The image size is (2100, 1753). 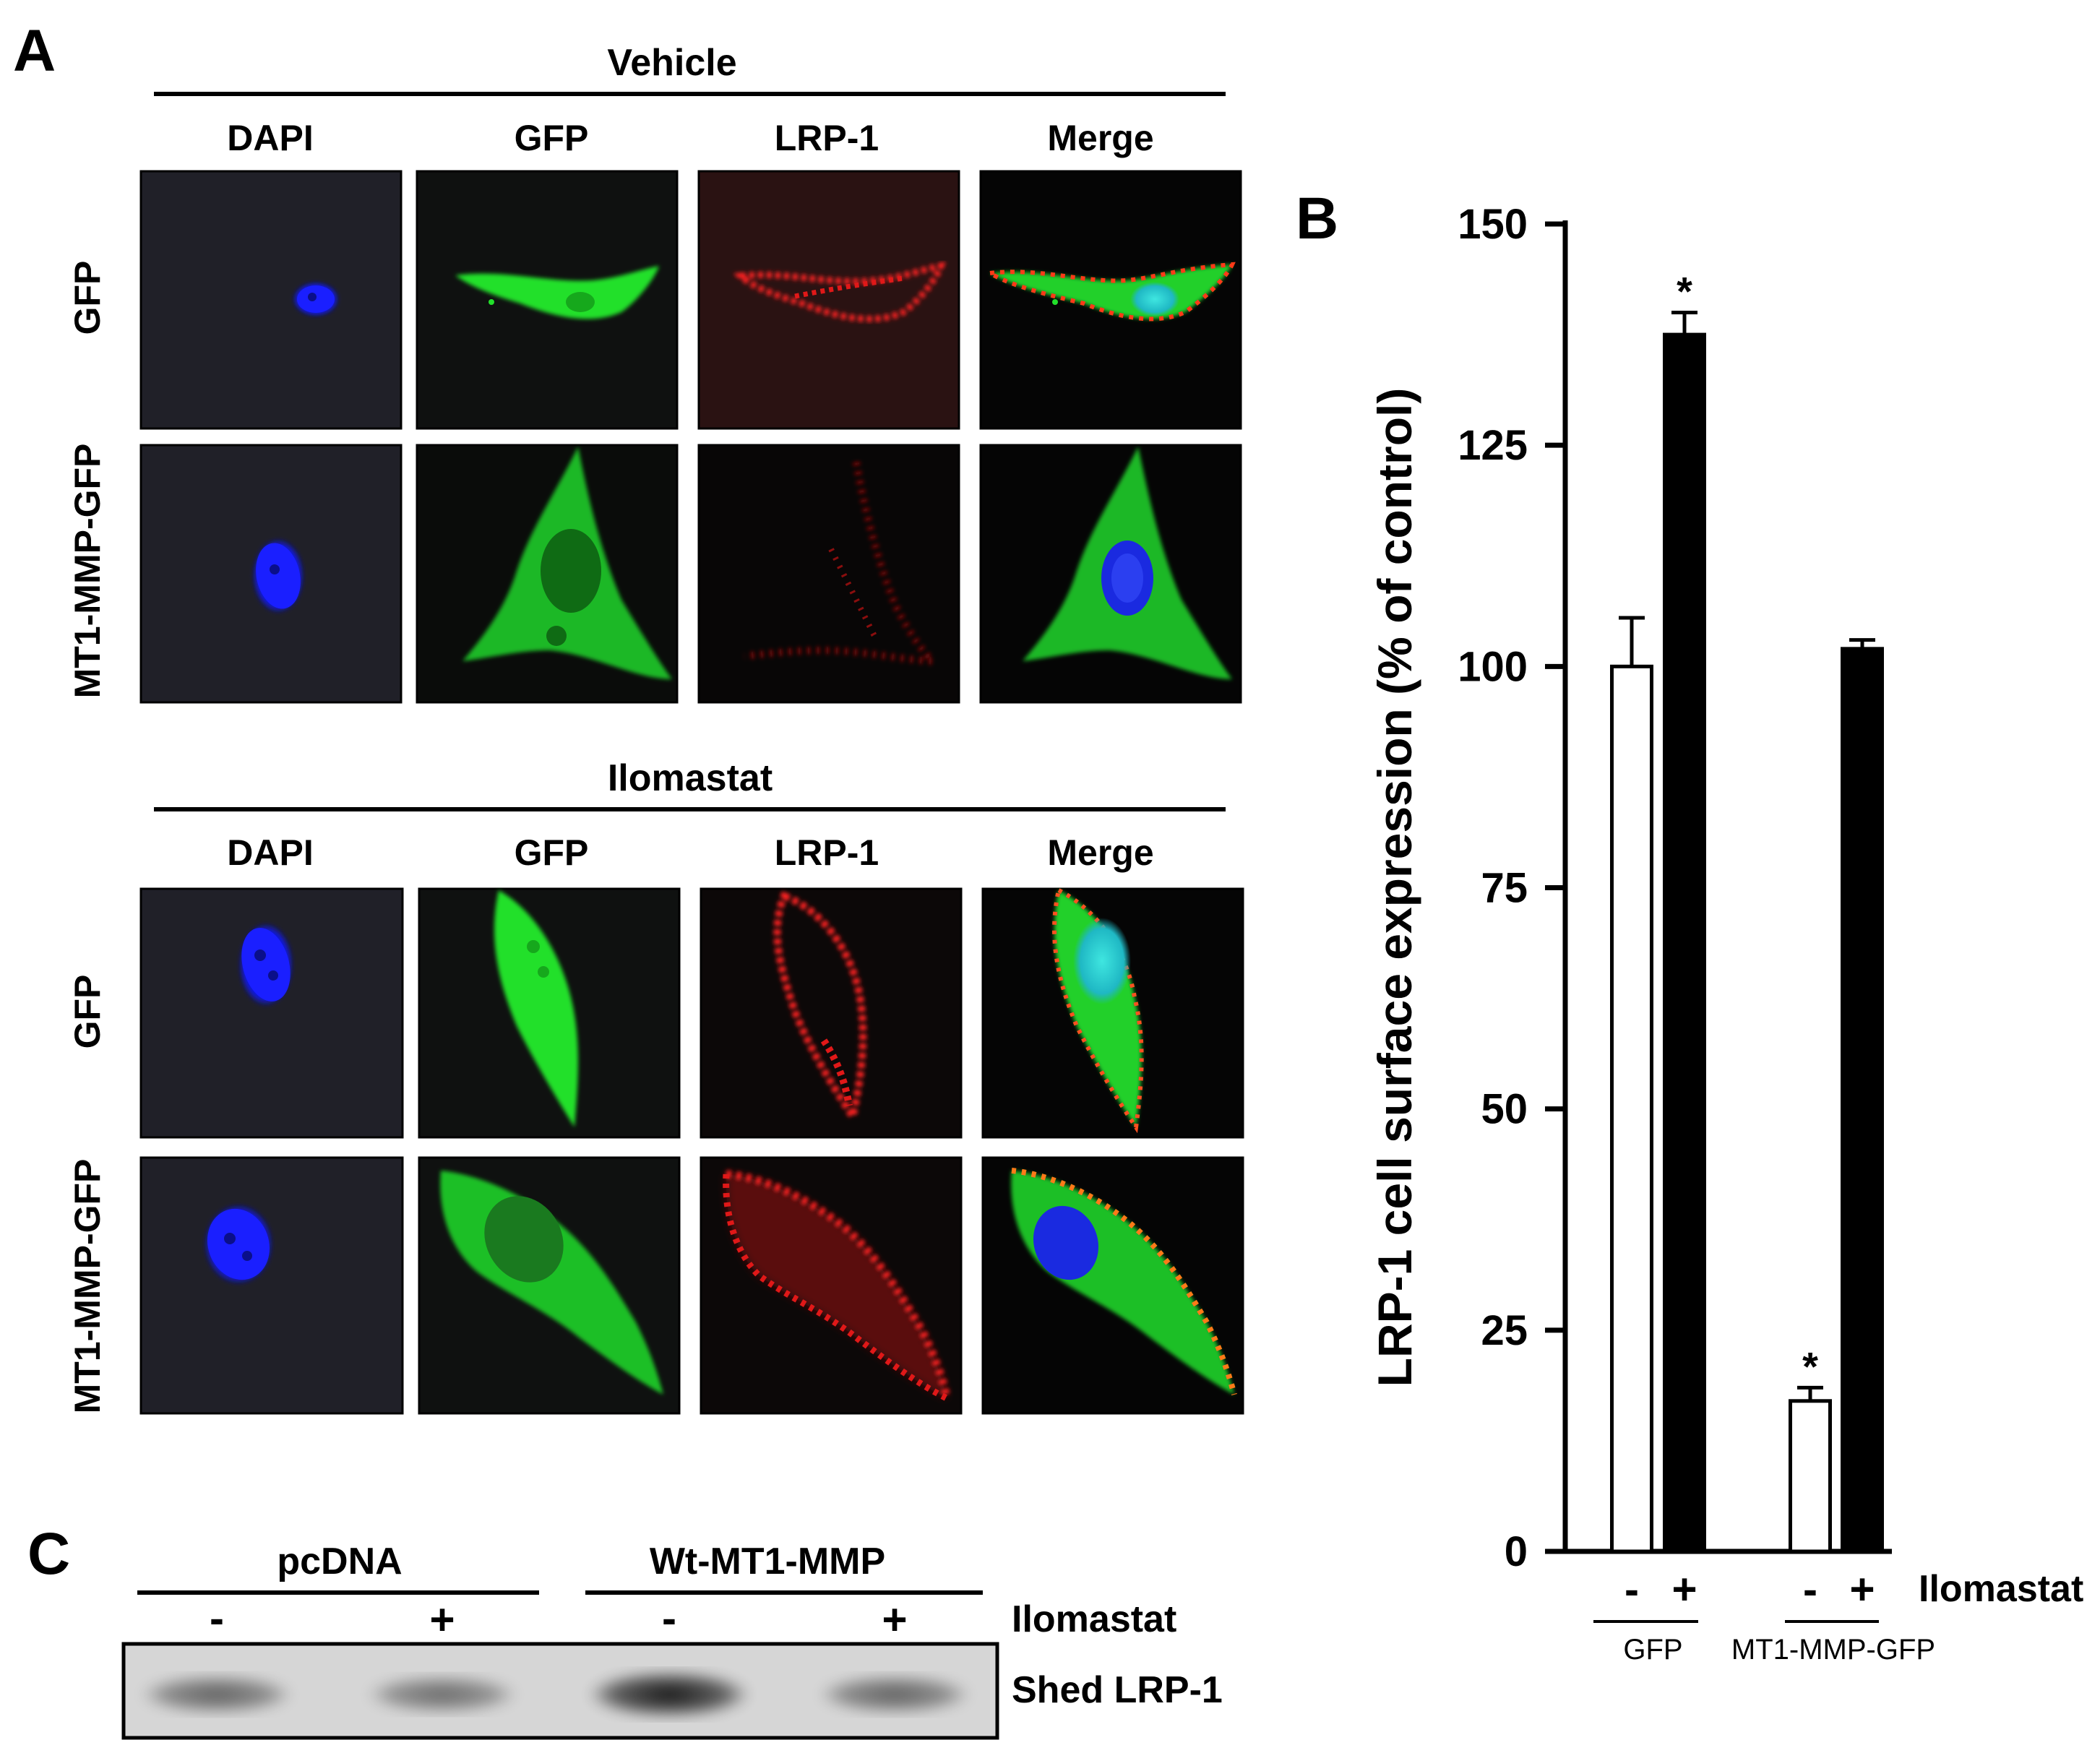 What do you see at coordinates (87, 1286) in the screenshot?
I see `ilomastat-row-mt1mmp: MT1-MMP-GFP` at bounding box center [87, 1286].